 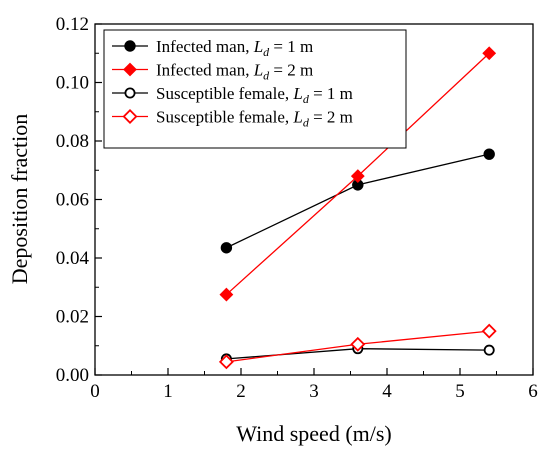 I want to click on y-tick-label: 0.10, so click(x=72, y=83).